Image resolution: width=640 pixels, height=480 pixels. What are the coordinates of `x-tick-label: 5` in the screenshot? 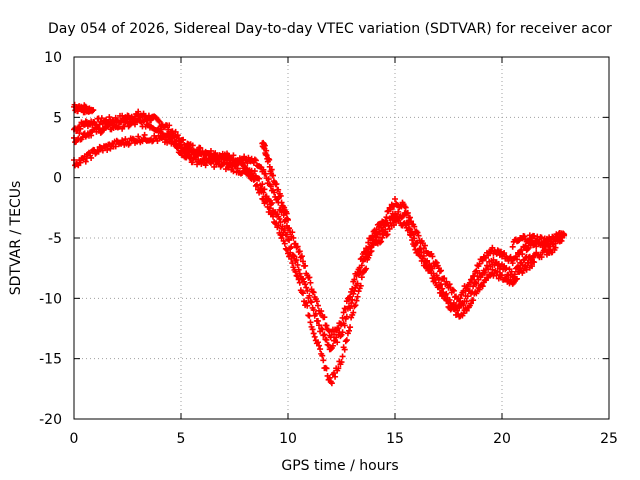 It's located at (181, 439).